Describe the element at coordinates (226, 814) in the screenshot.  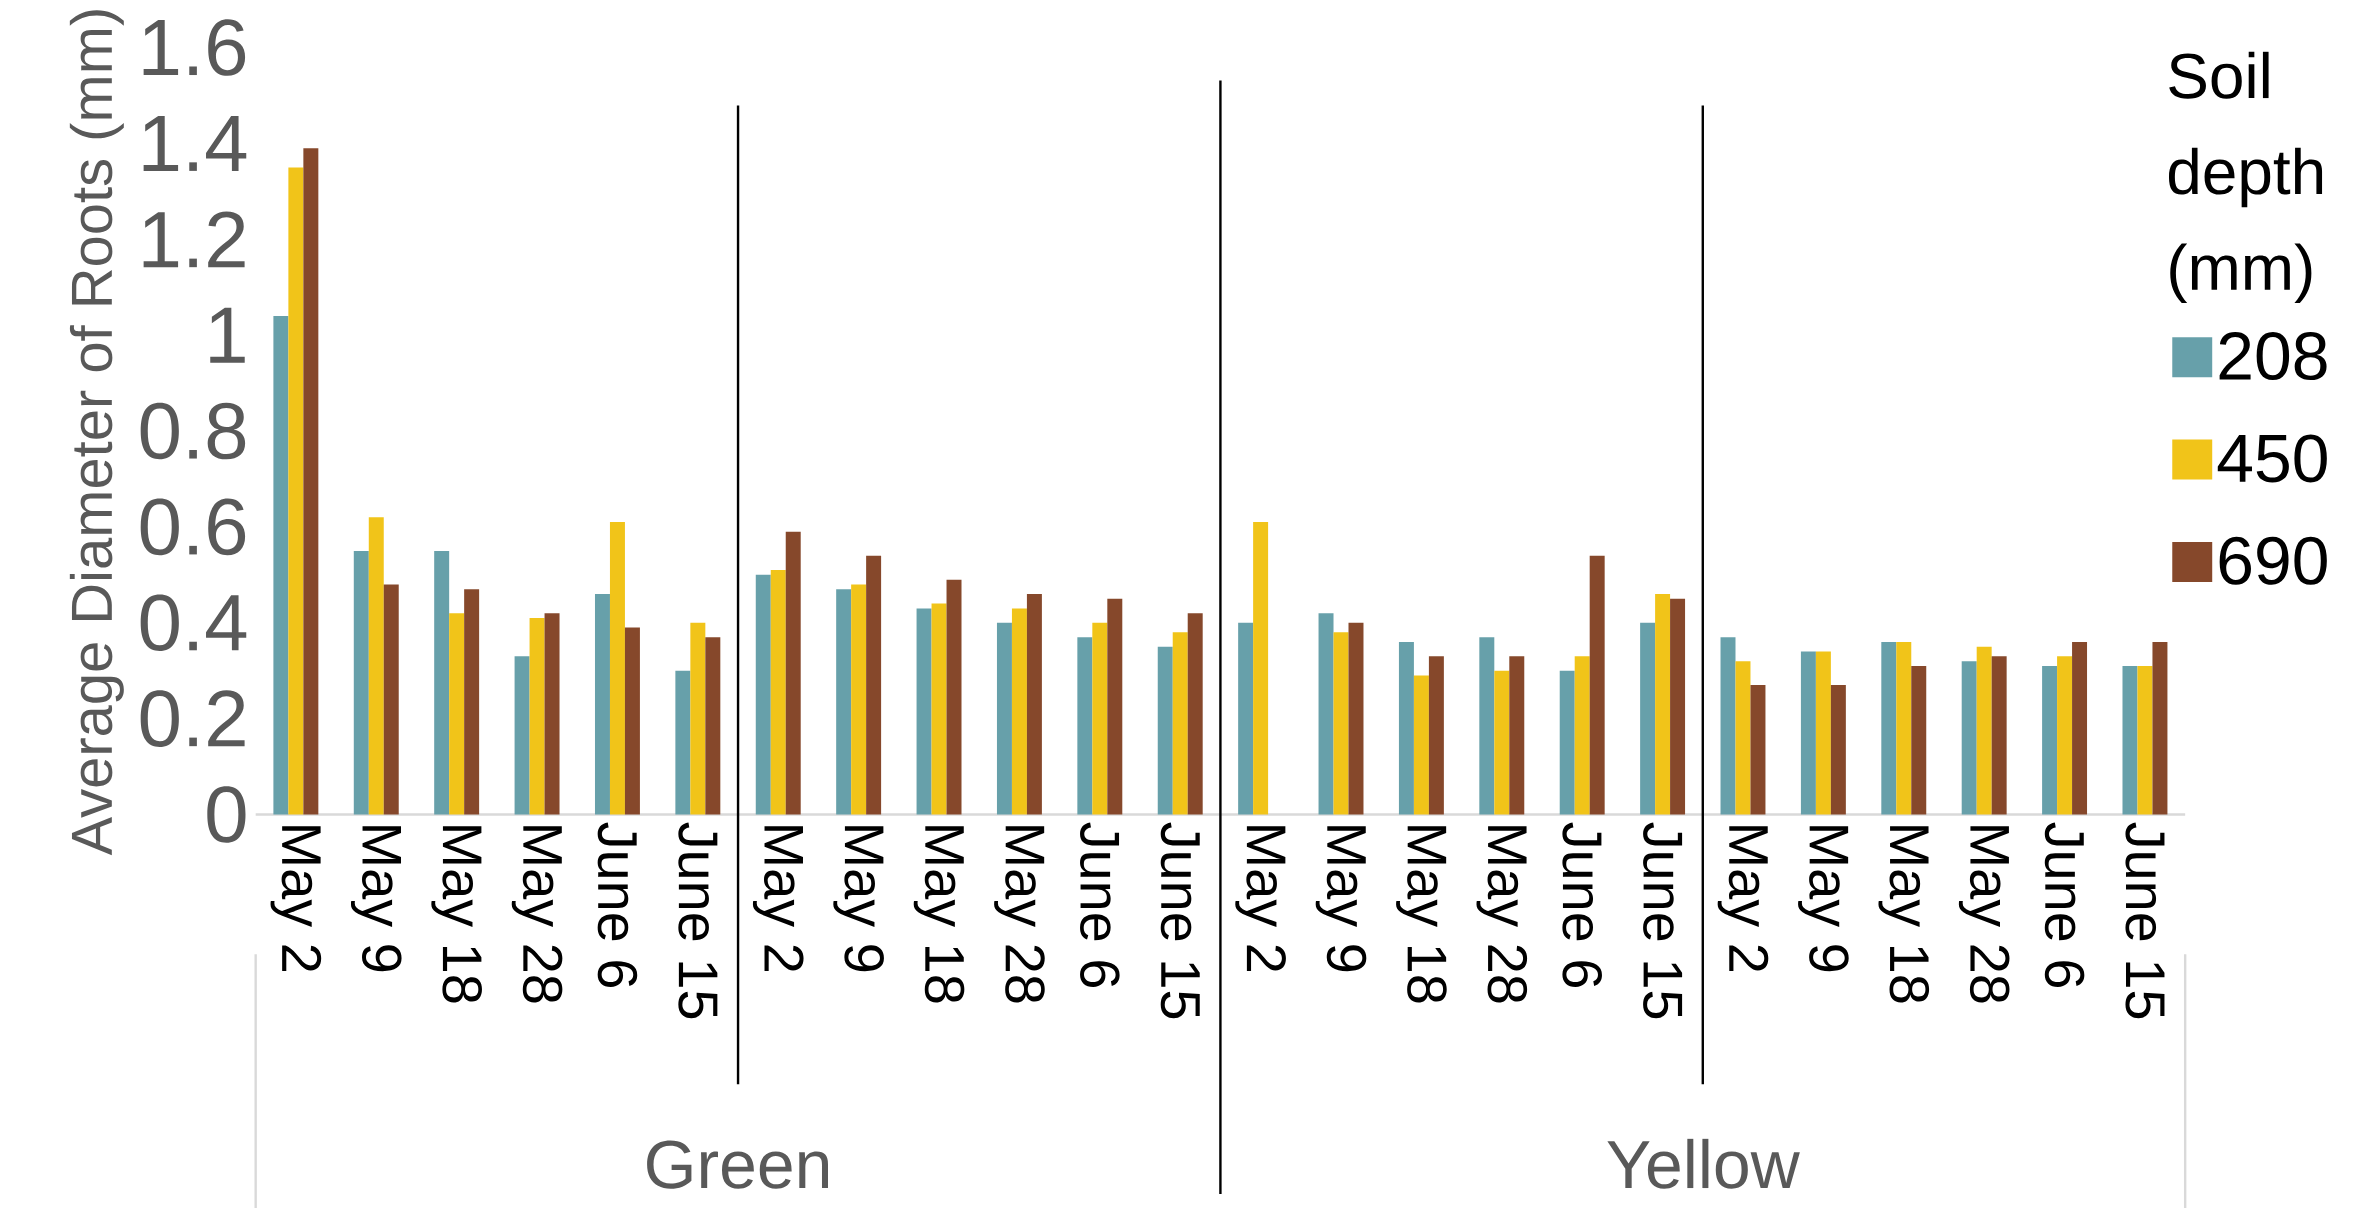
I see `y-tick-label: 0` at that location.